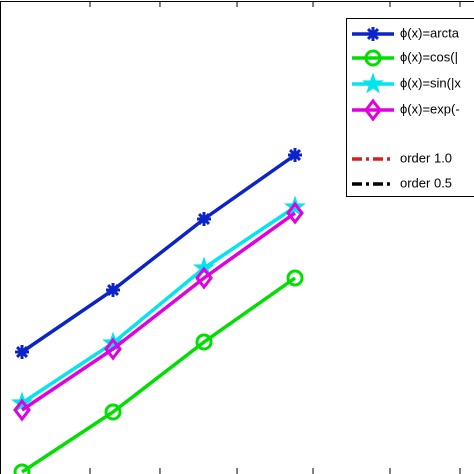 The height and width of the screenshot is (474, 474). I want to click on legend-label: ϕ(x)=exp(-, so click(430, 108).